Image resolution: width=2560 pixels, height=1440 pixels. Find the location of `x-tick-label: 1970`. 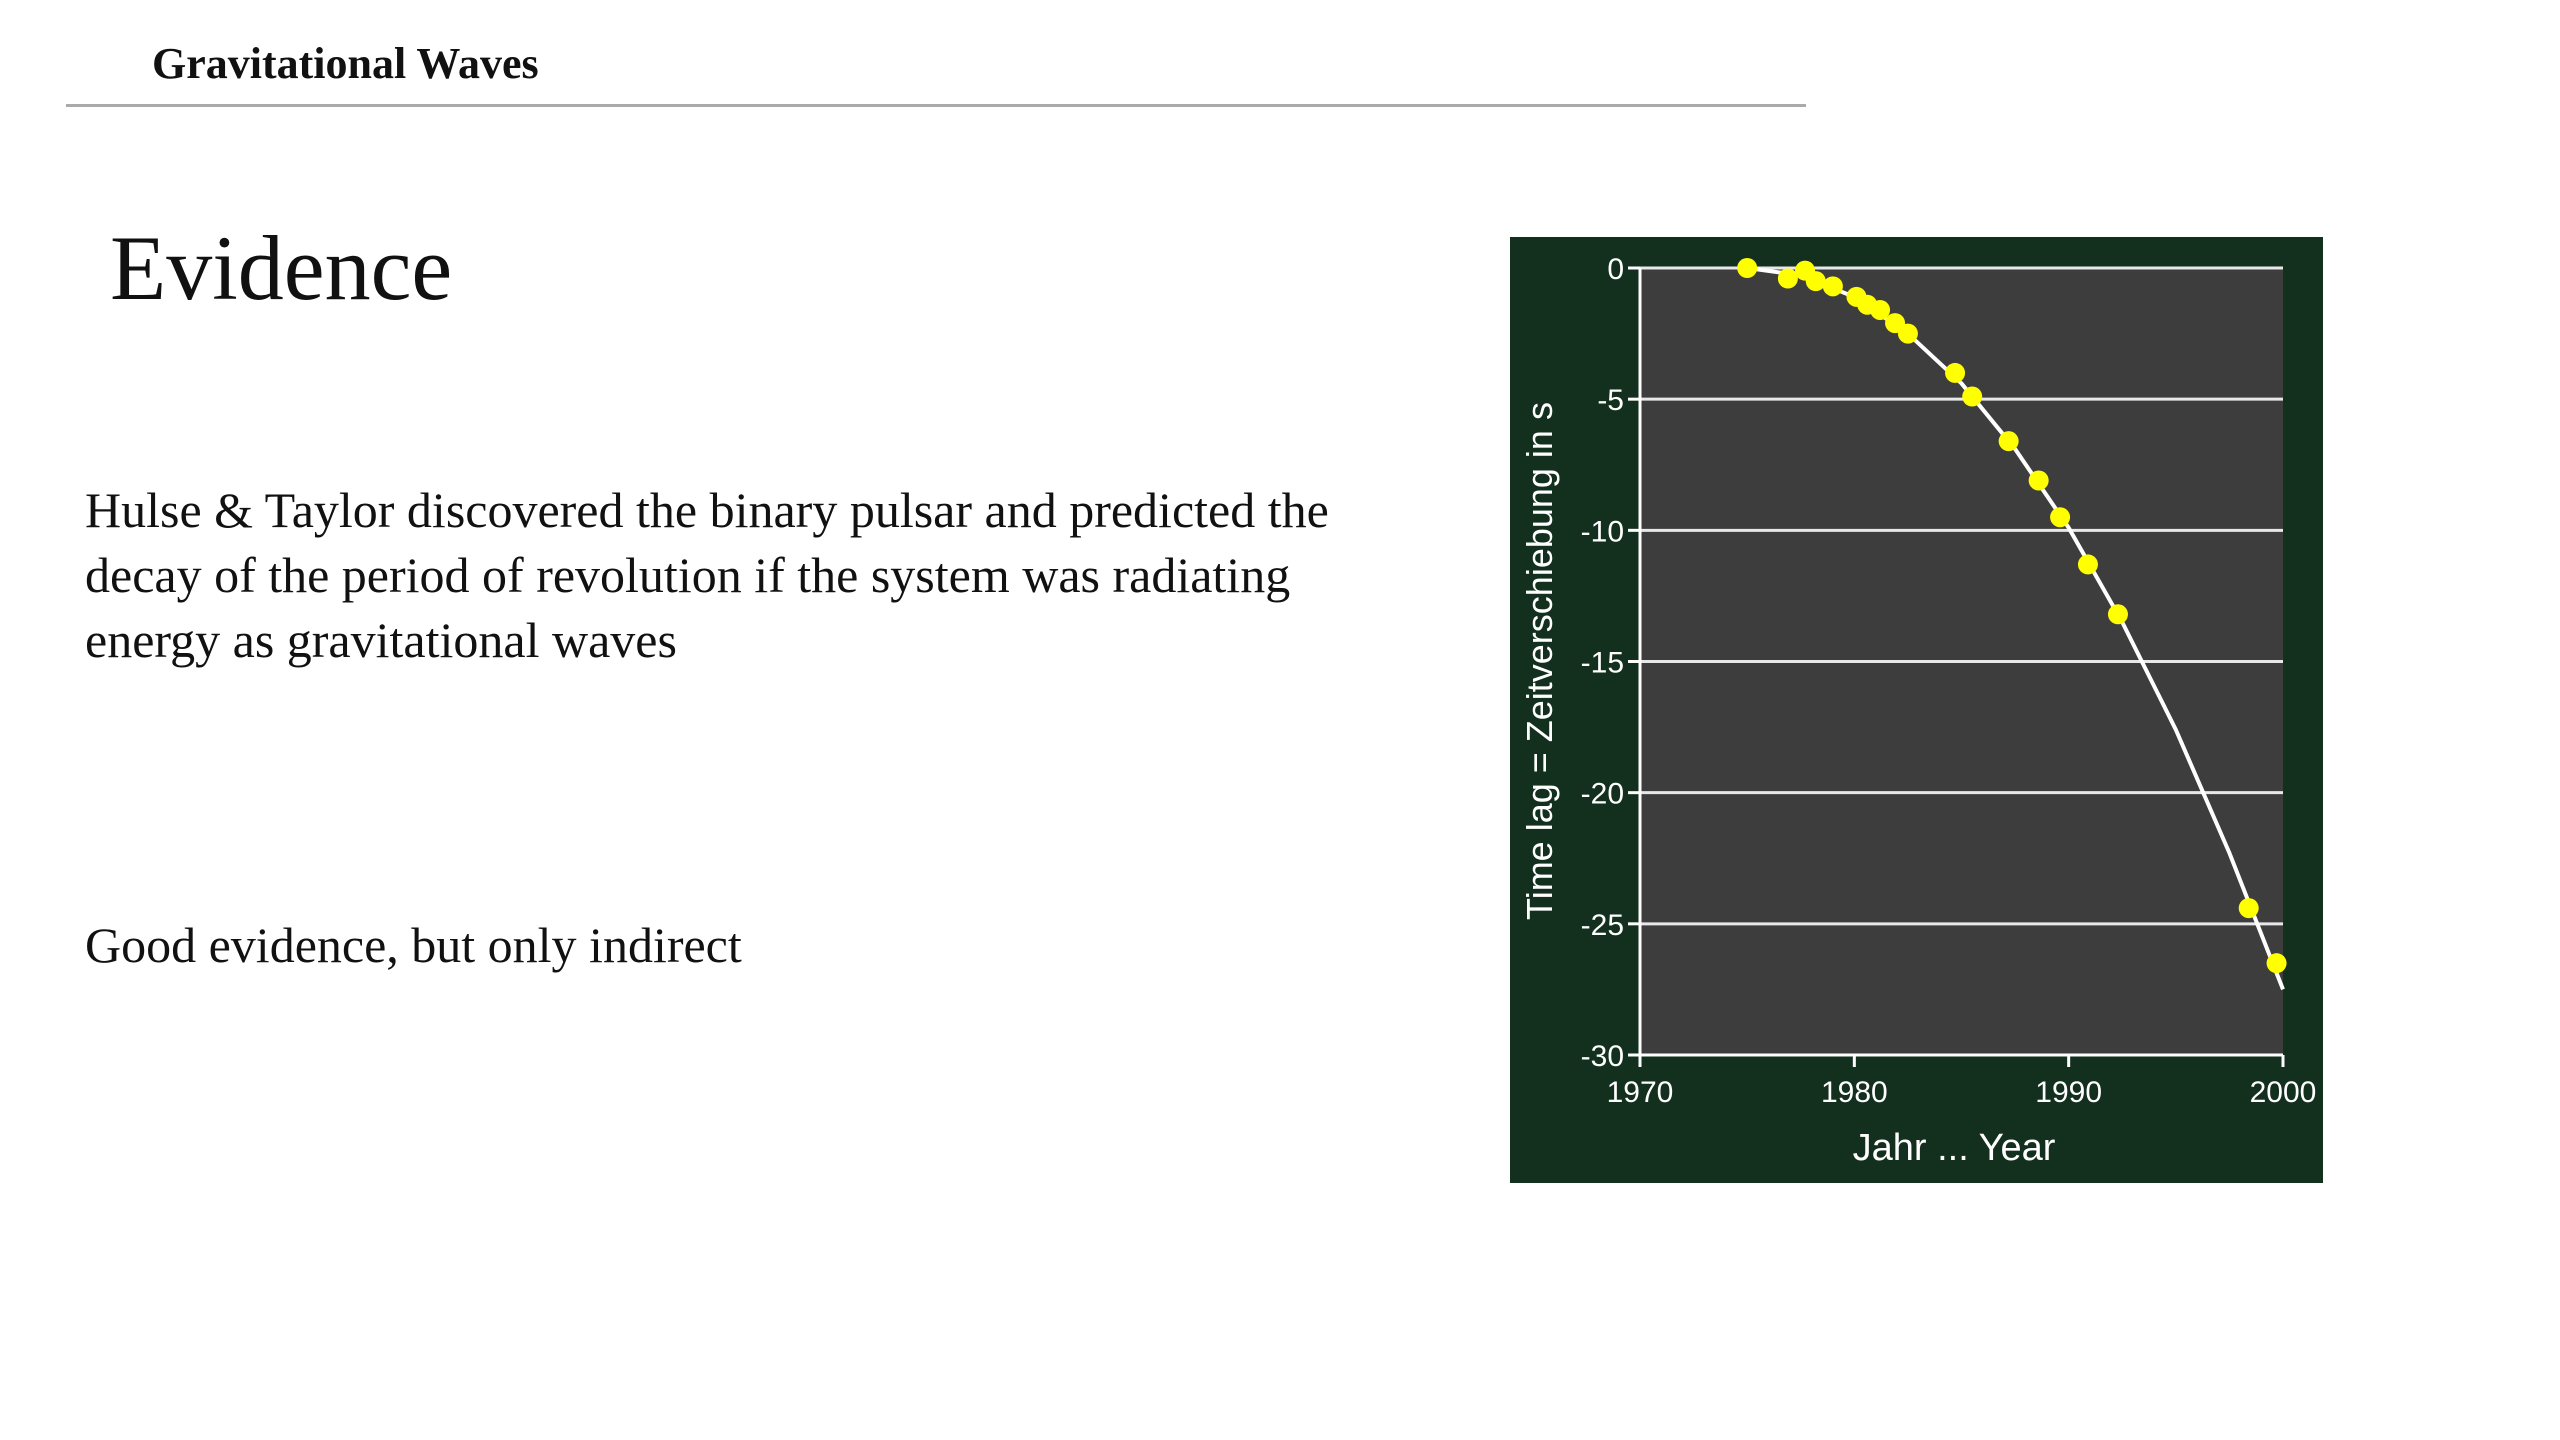

x-tick-label: 1970 is located at coordinates (1640, 1092).